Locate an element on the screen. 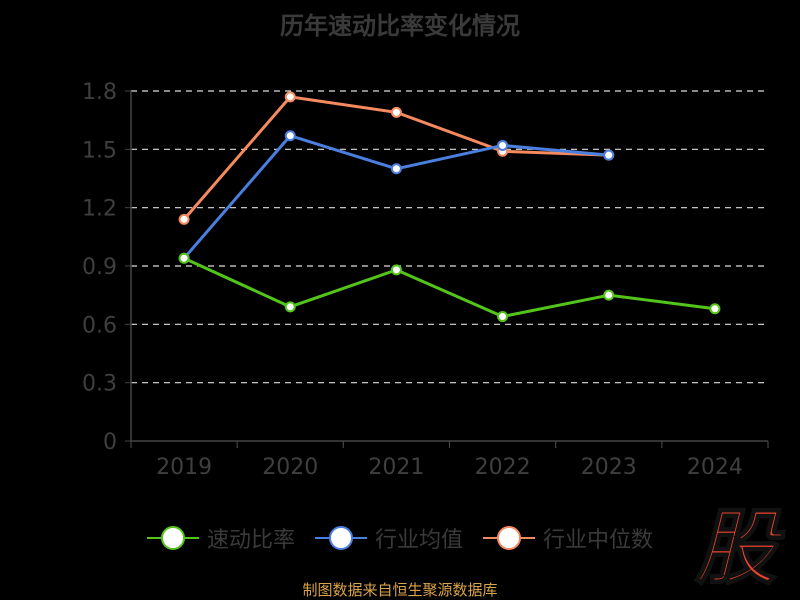 The height and width of the screenshot is (600, 800). legend-label: 行业中位数 is located at coordinates (598, 540).